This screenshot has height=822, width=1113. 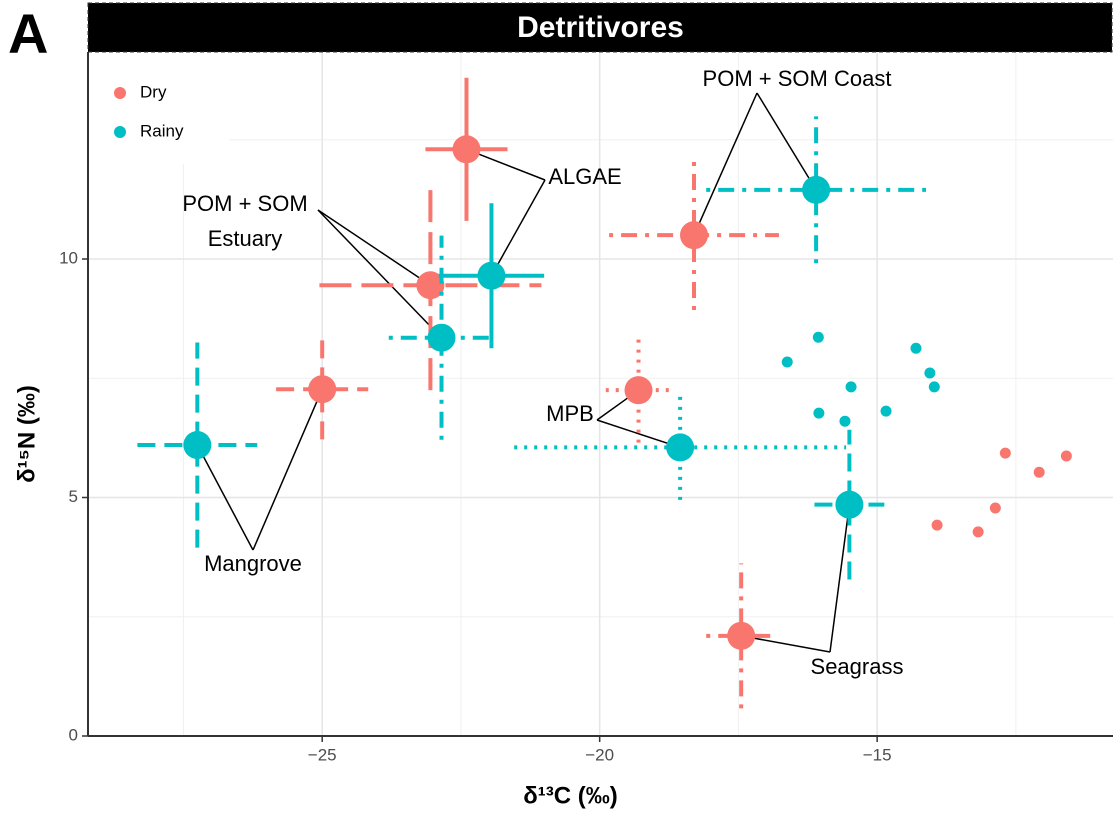 What do you see at coordinates (599, 754) in the screenshot?
I see `x-tick-label: −20` at bounding box center [599, 754].